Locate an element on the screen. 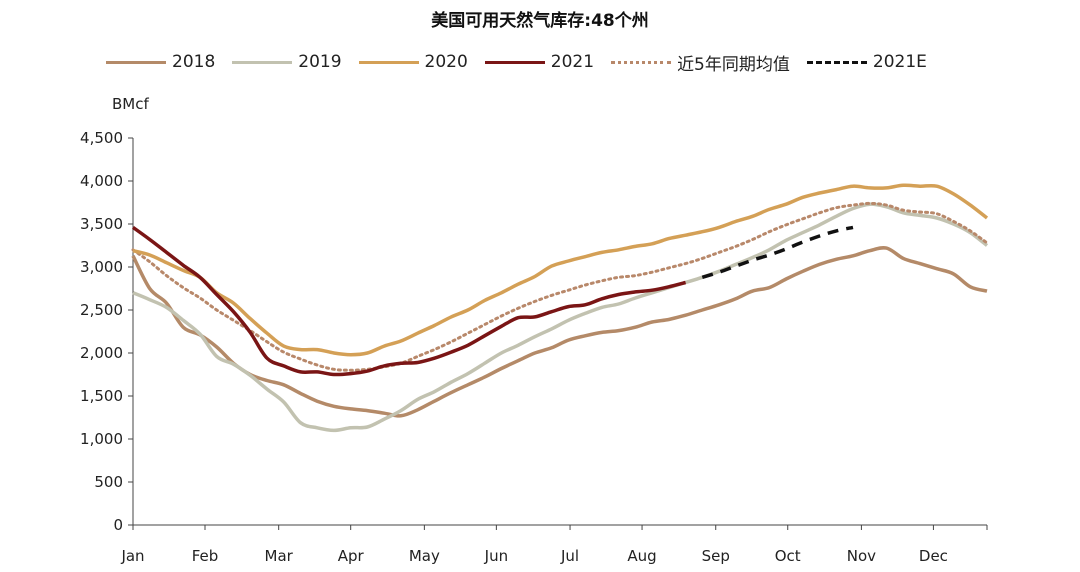 This screenshot has width=1080, height=572. chart-title: 美国可用天然气库存:48个州 is located at coordinates (540, 21).